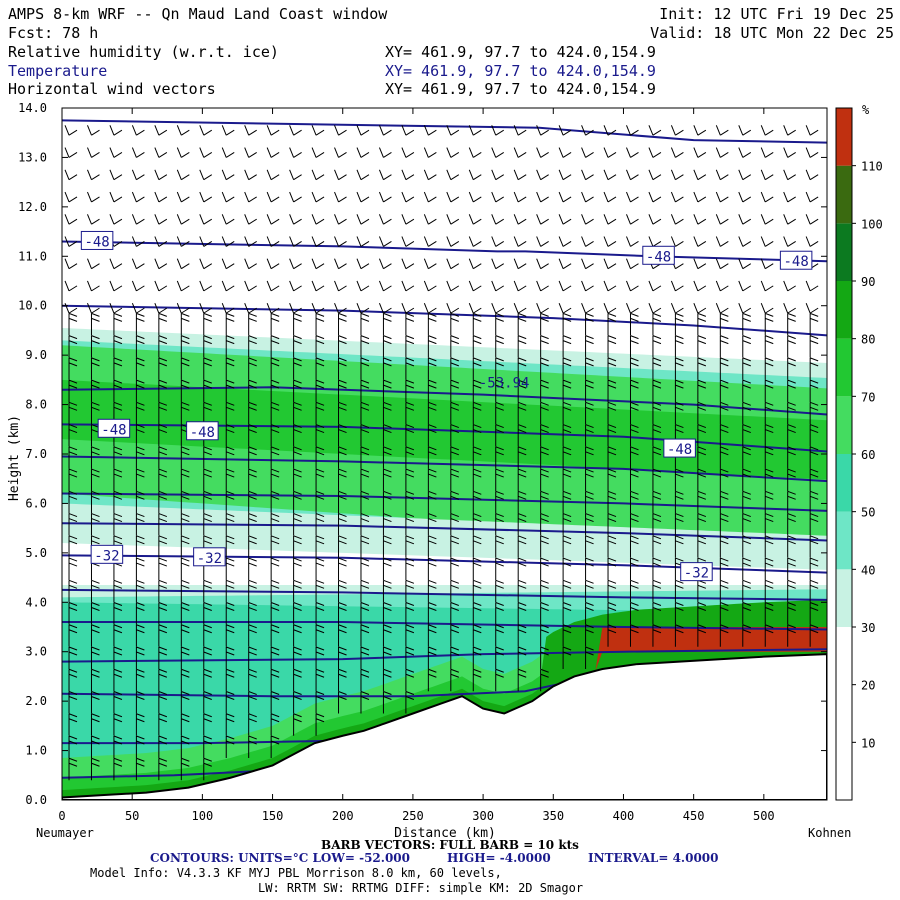 The width and height of the screenshot is (900, 900). Describe the element at coordinates (57, 71) in the screenshot. I see `layer-temp-name: Temperature` at that location.